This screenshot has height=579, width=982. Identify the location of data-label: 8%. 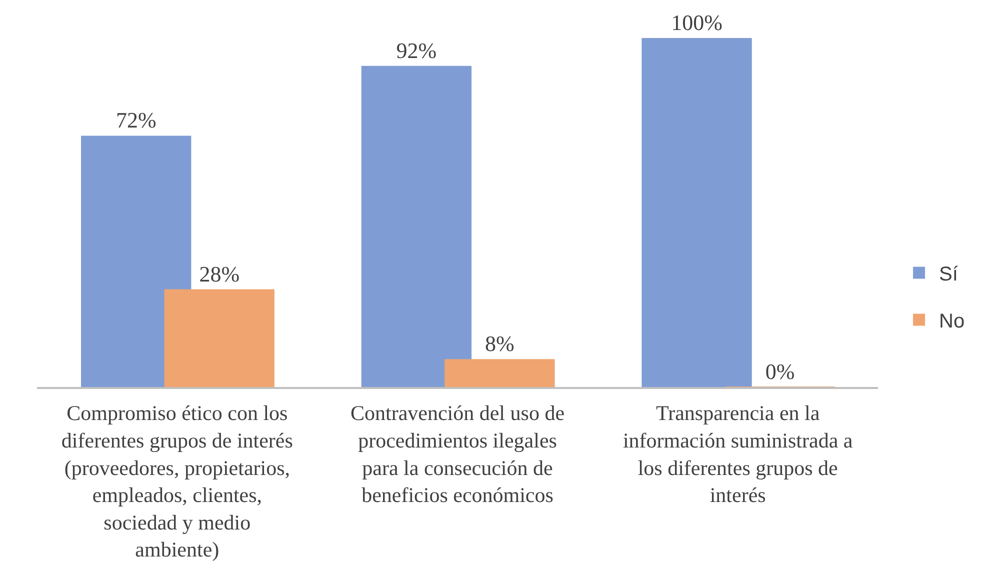
(499, 343).